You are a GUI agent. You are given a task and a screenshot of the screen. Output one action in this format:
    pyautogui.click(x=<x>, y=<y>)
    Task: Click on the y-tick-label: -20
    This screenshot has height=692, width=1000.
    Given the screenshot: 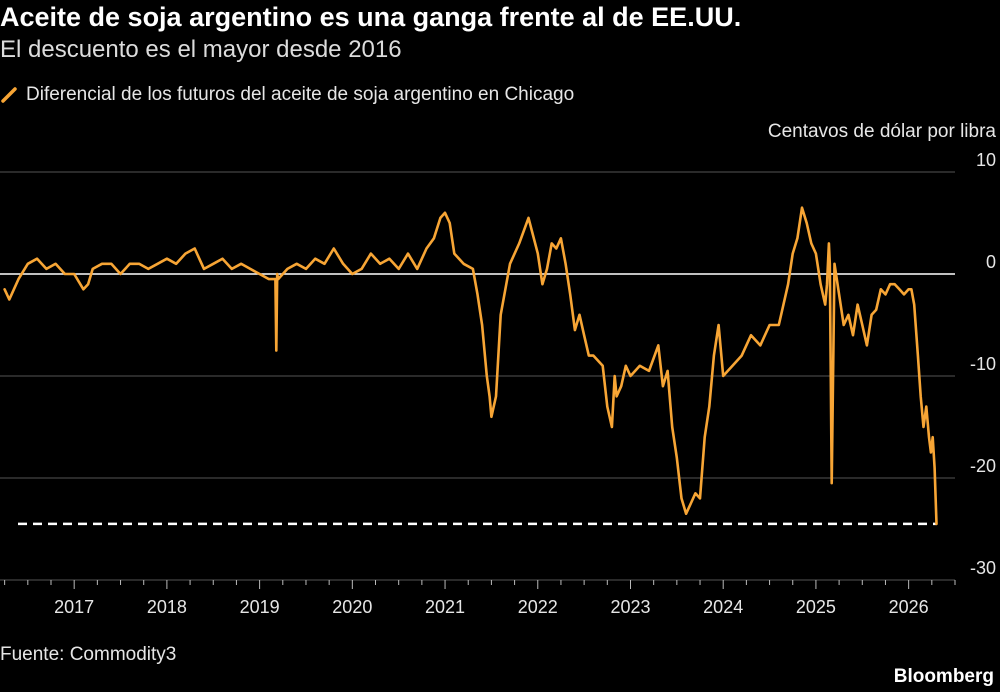 What is the action you would take?
    pyautogui.click(x=983, y=466)
    